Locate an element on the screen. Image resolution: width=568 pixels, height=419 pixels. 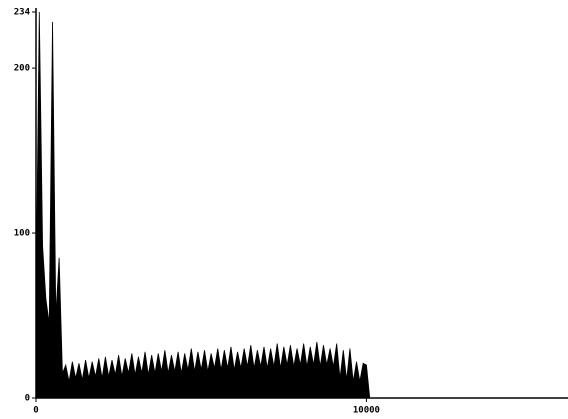
y-tick-label: 234 is located at coordinates (22, 13).